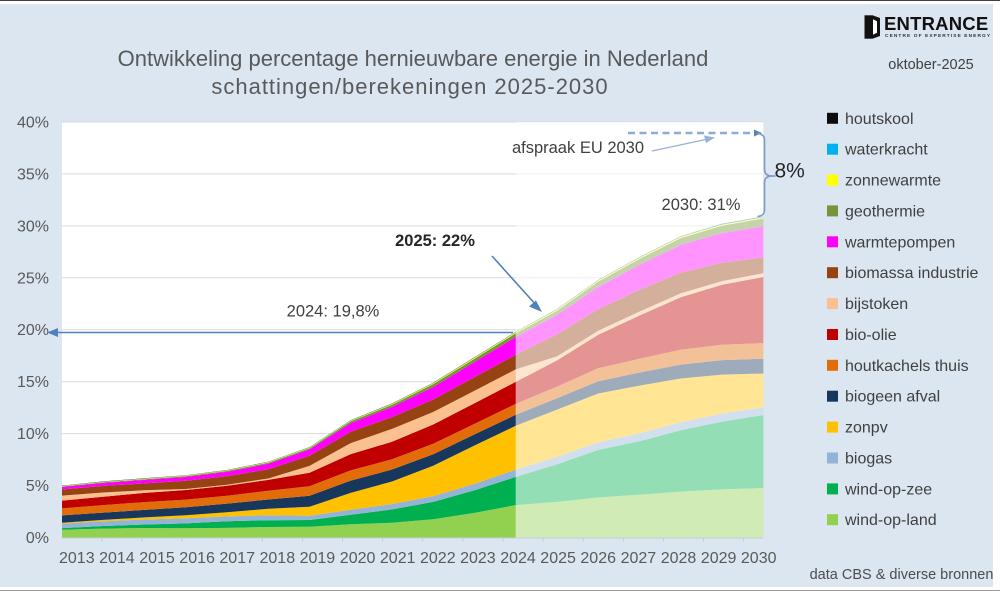 The height and width of the screenshot is (591, 1000). Describe the element at coordinates (558, 558) in the screenshot. I see `svg-text: 2025` at that location.